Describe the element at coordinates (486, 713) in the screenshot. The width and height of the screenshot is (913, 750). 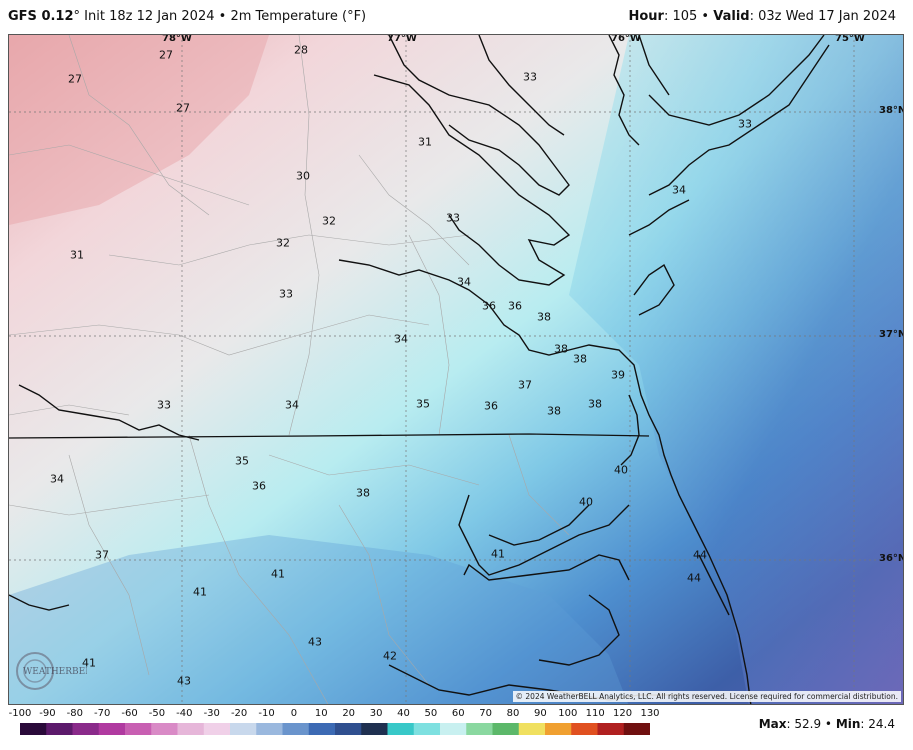
I see `colorbar-tick: 70` at that location.